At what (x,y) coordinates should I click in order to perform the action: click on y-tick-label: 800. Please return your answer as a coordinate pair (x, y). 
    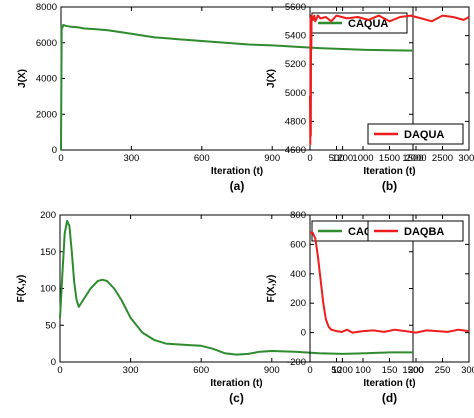
    Looking at the image, I should click on (298, 215).